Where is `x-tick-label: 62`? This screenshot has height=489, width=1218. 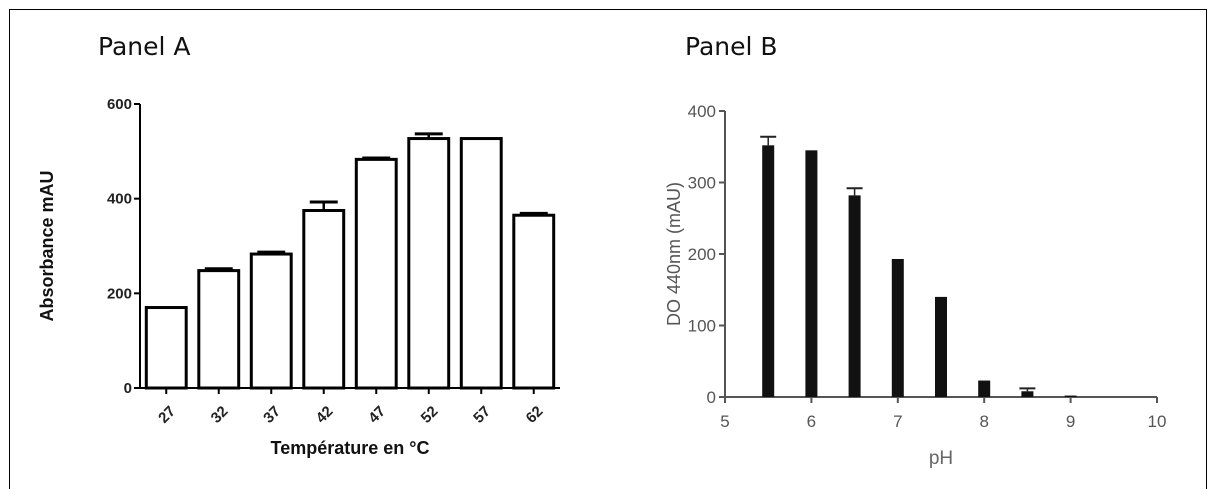
x-tick-label: 62 is located at coordinates (535, 415).